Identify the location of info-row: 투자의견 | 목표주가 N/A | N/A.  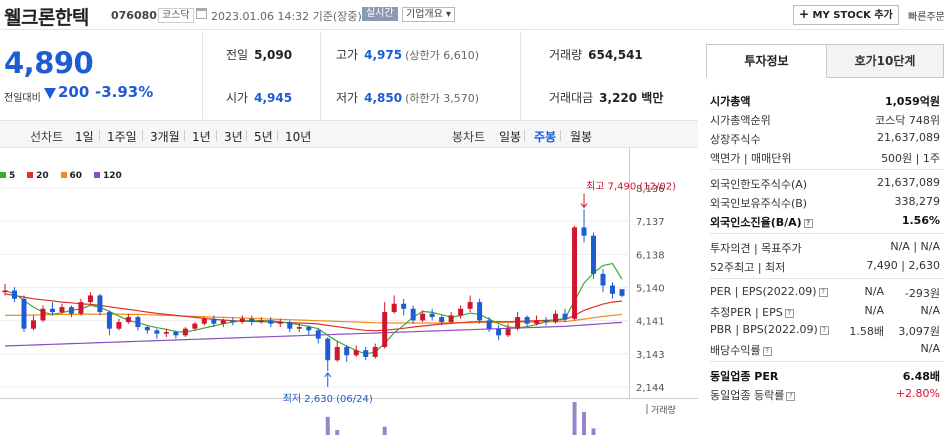
(827, 247).